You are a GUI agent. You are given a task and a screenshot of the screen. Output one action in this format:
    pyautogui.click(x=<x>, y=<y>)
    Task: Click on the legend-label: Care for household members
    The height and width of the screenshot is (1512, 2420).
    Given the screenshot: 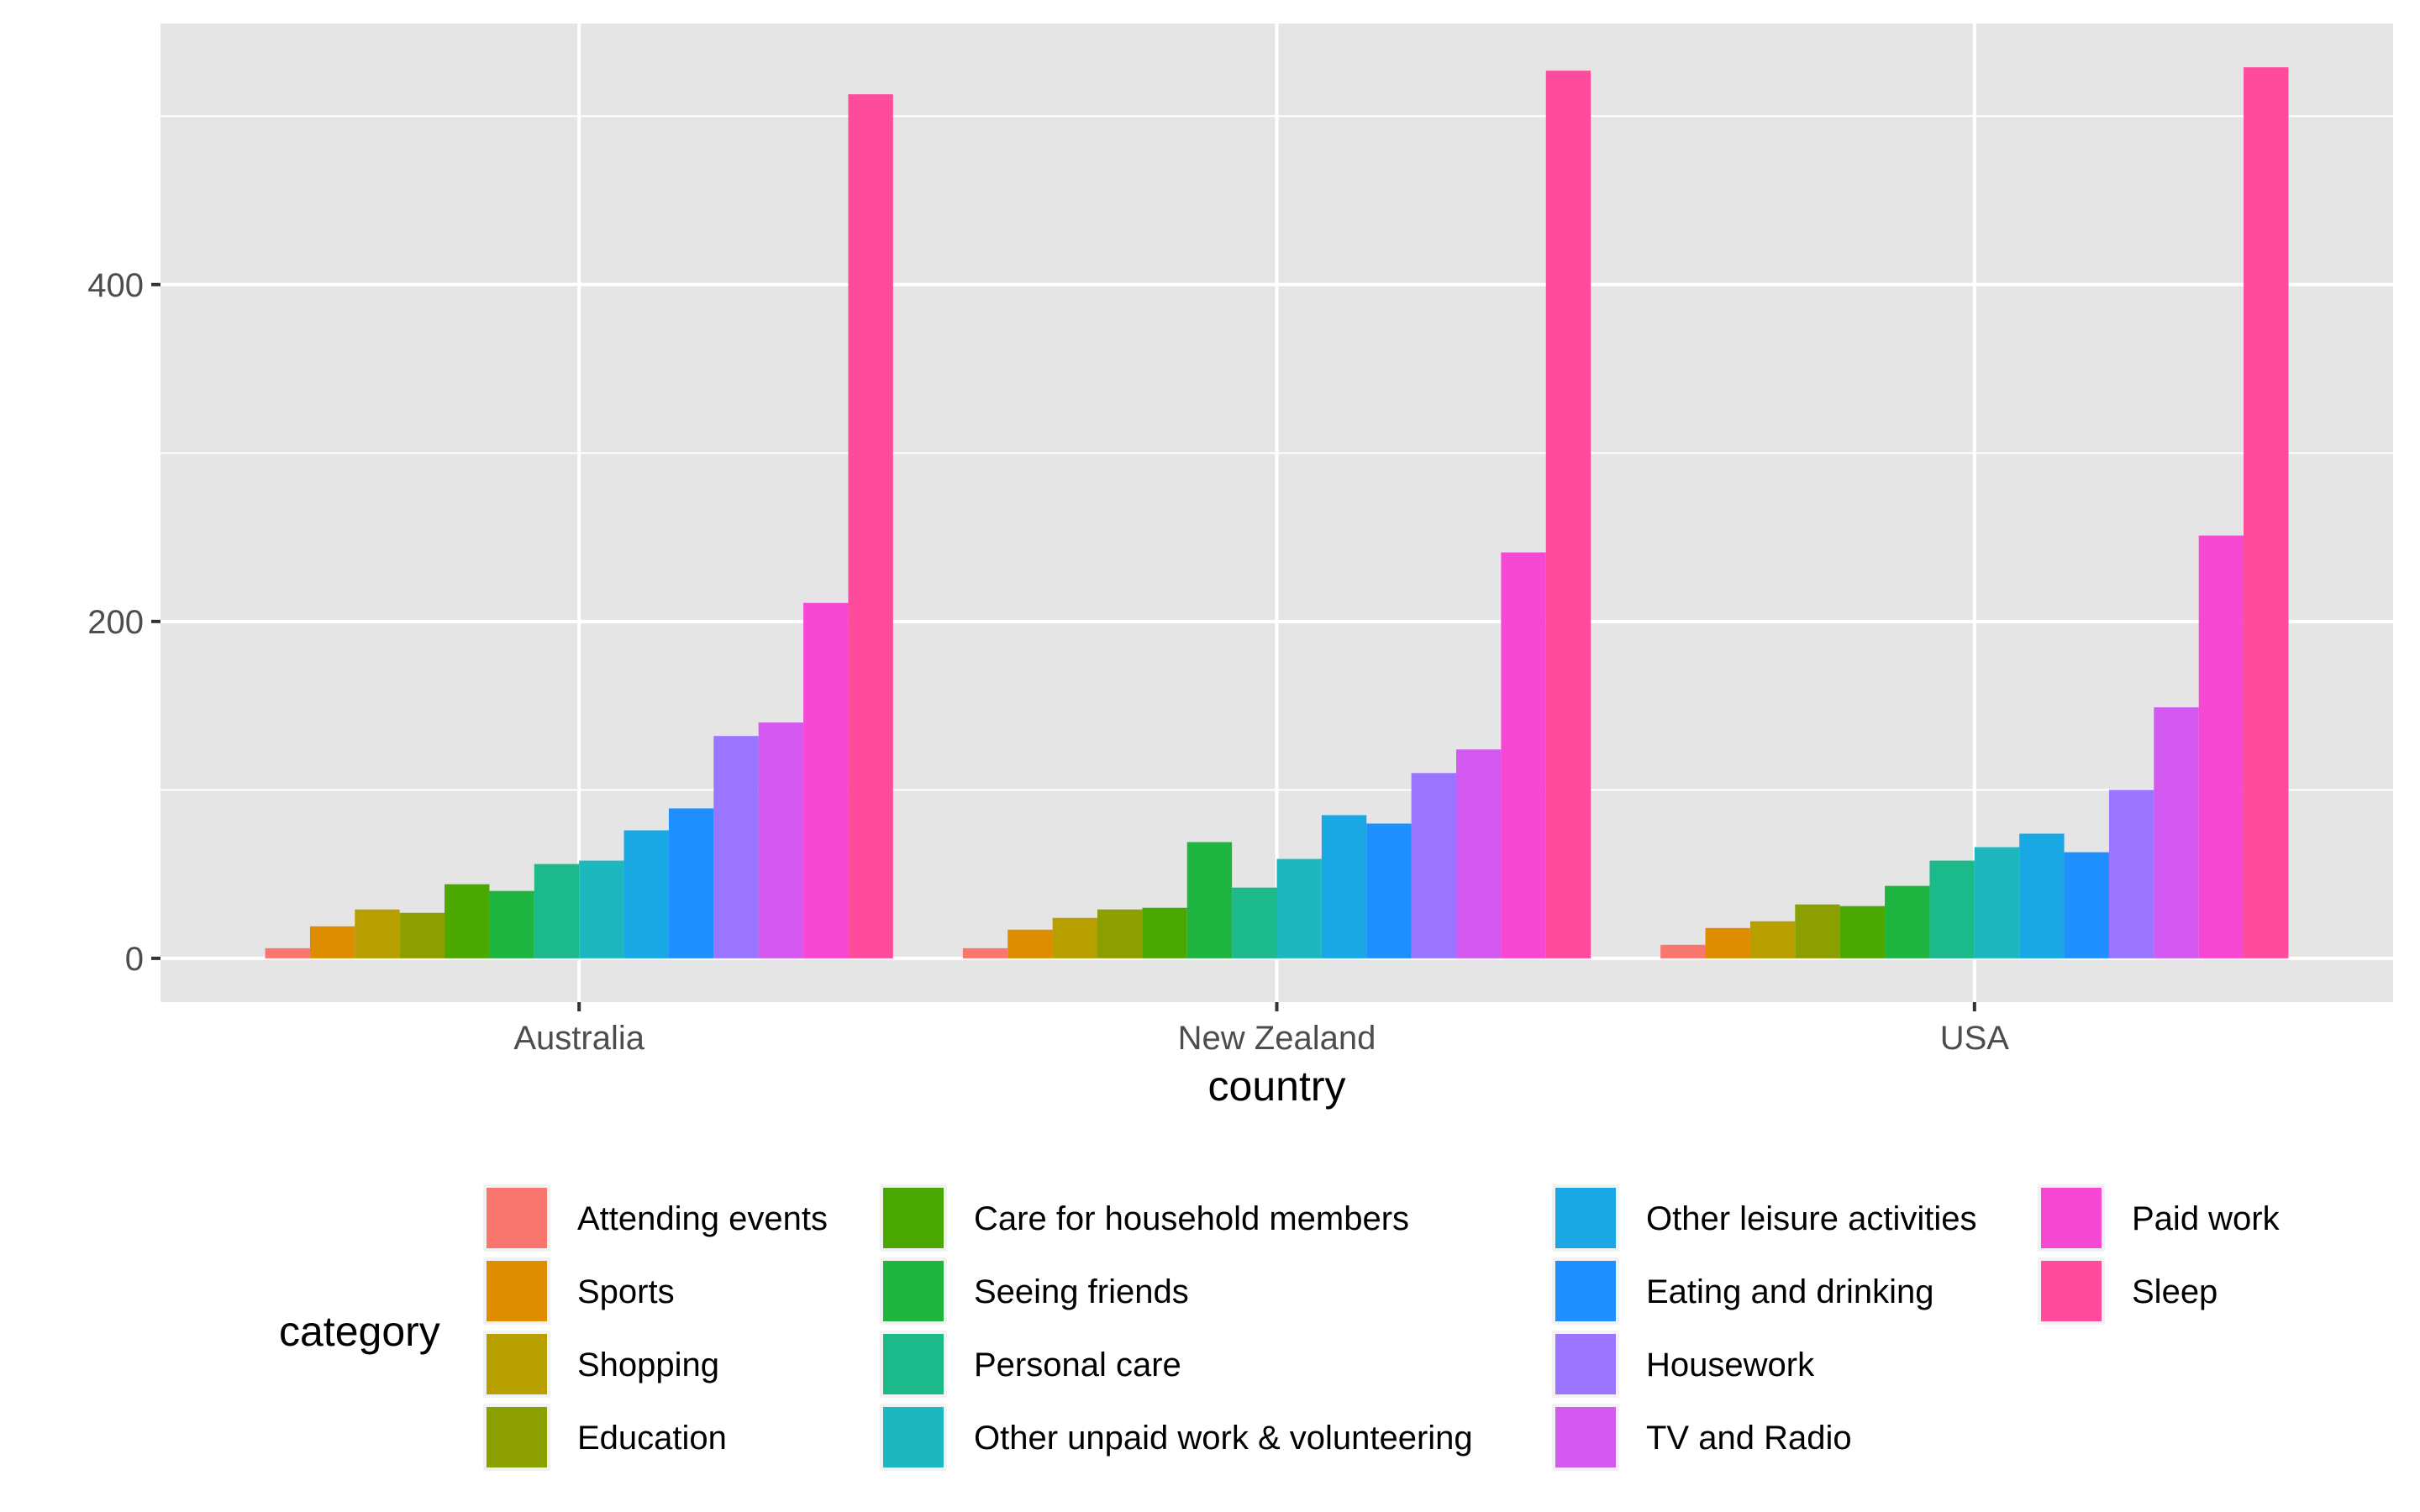 What is the action you would take?
    pyautogui.click(x=1192, y=1218)
    